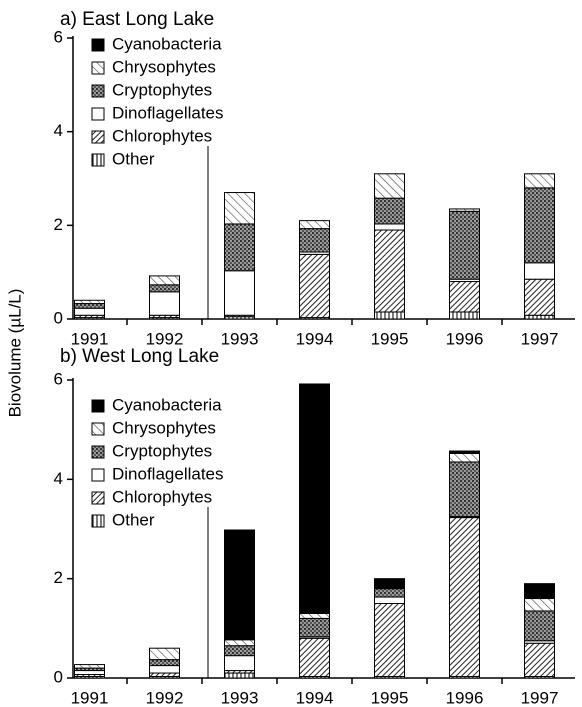 The image size is (582, 707). Describe the element at coordinates (137, 19) in the screenshot. I see `chart-title: a) East Long Lake` at that location.